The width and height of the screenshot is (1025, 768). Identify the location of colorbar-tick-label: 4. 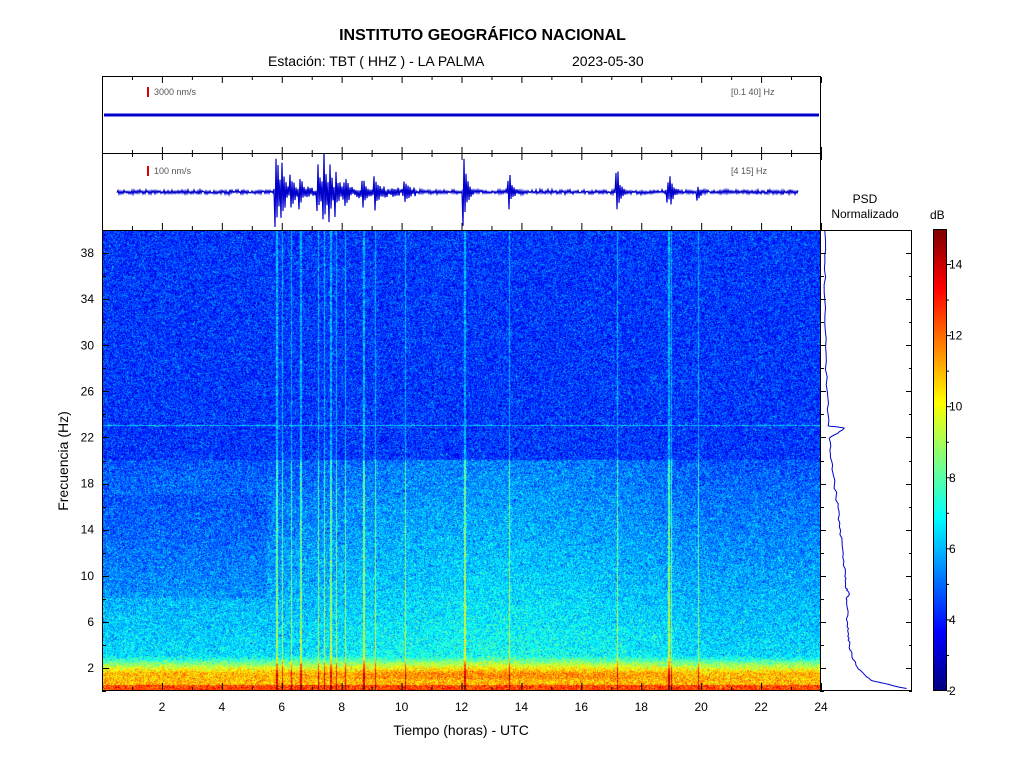
(952, 620).